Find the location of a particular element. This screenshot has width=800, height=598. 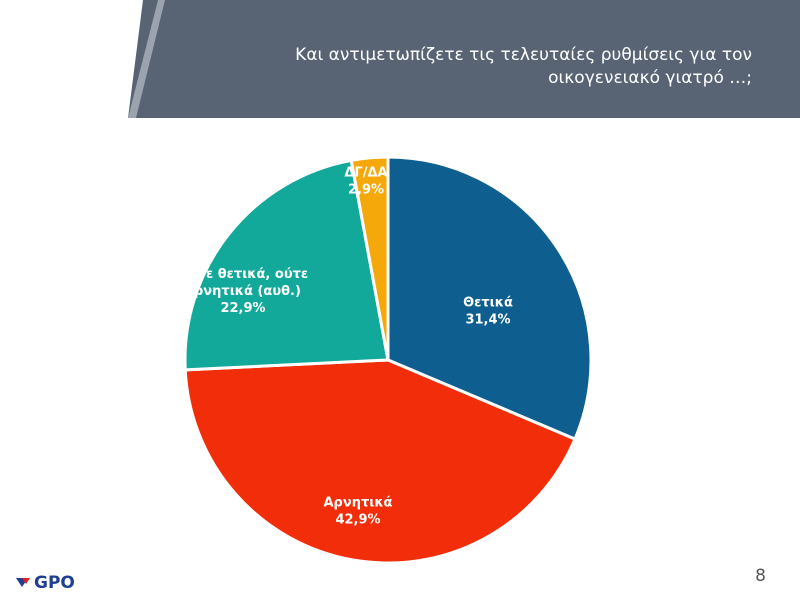

slice-label-3: ΔΓ/ΔΑ 2,9% is located at coordinates (365, 182).